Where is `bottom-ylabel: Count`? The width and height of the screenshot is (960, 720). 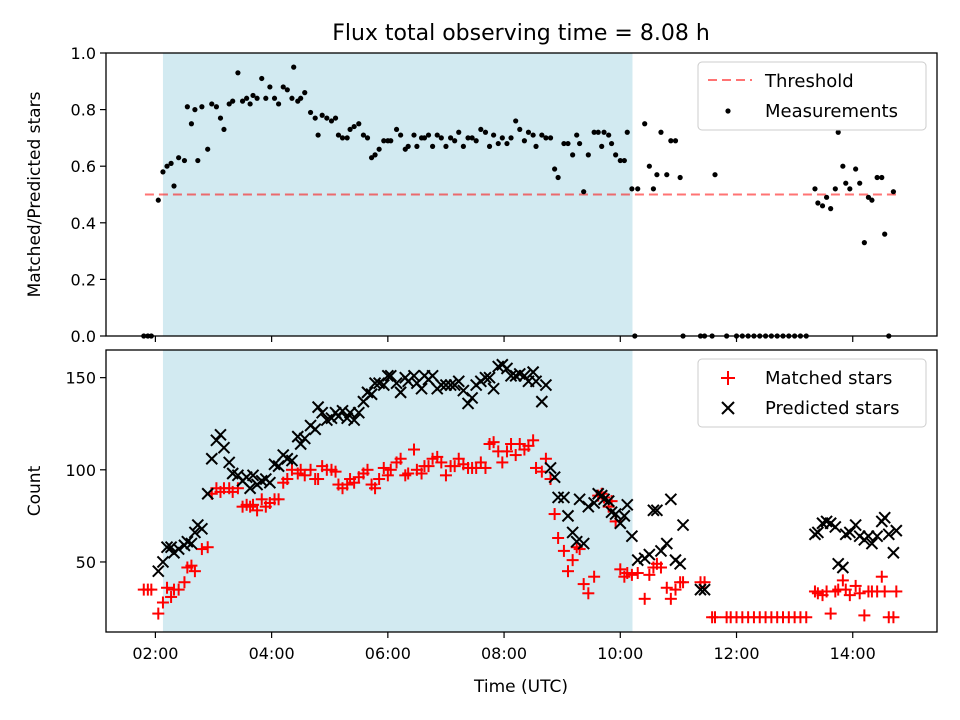 bottom-ylabel: Count is located at coordinates (35, 490).